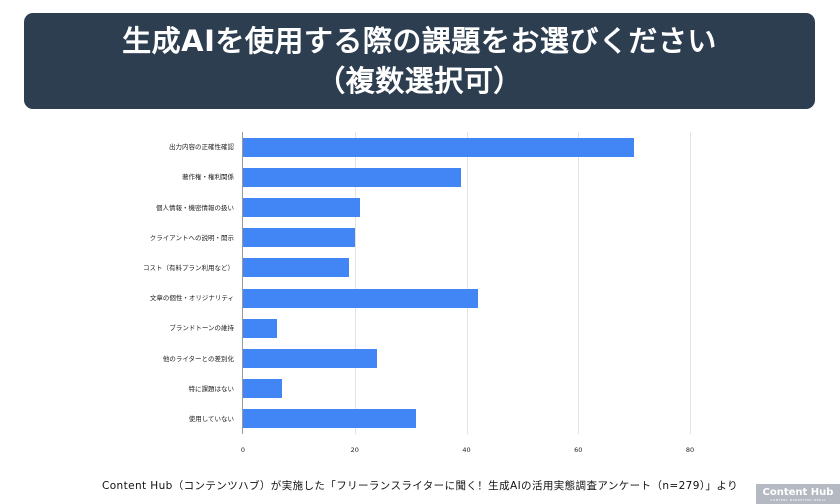  What do you see at coordinates (419, 81) in the screenshot?
I see `chart-title-line2: （複数選択可）` at bounding box center [419, 81].